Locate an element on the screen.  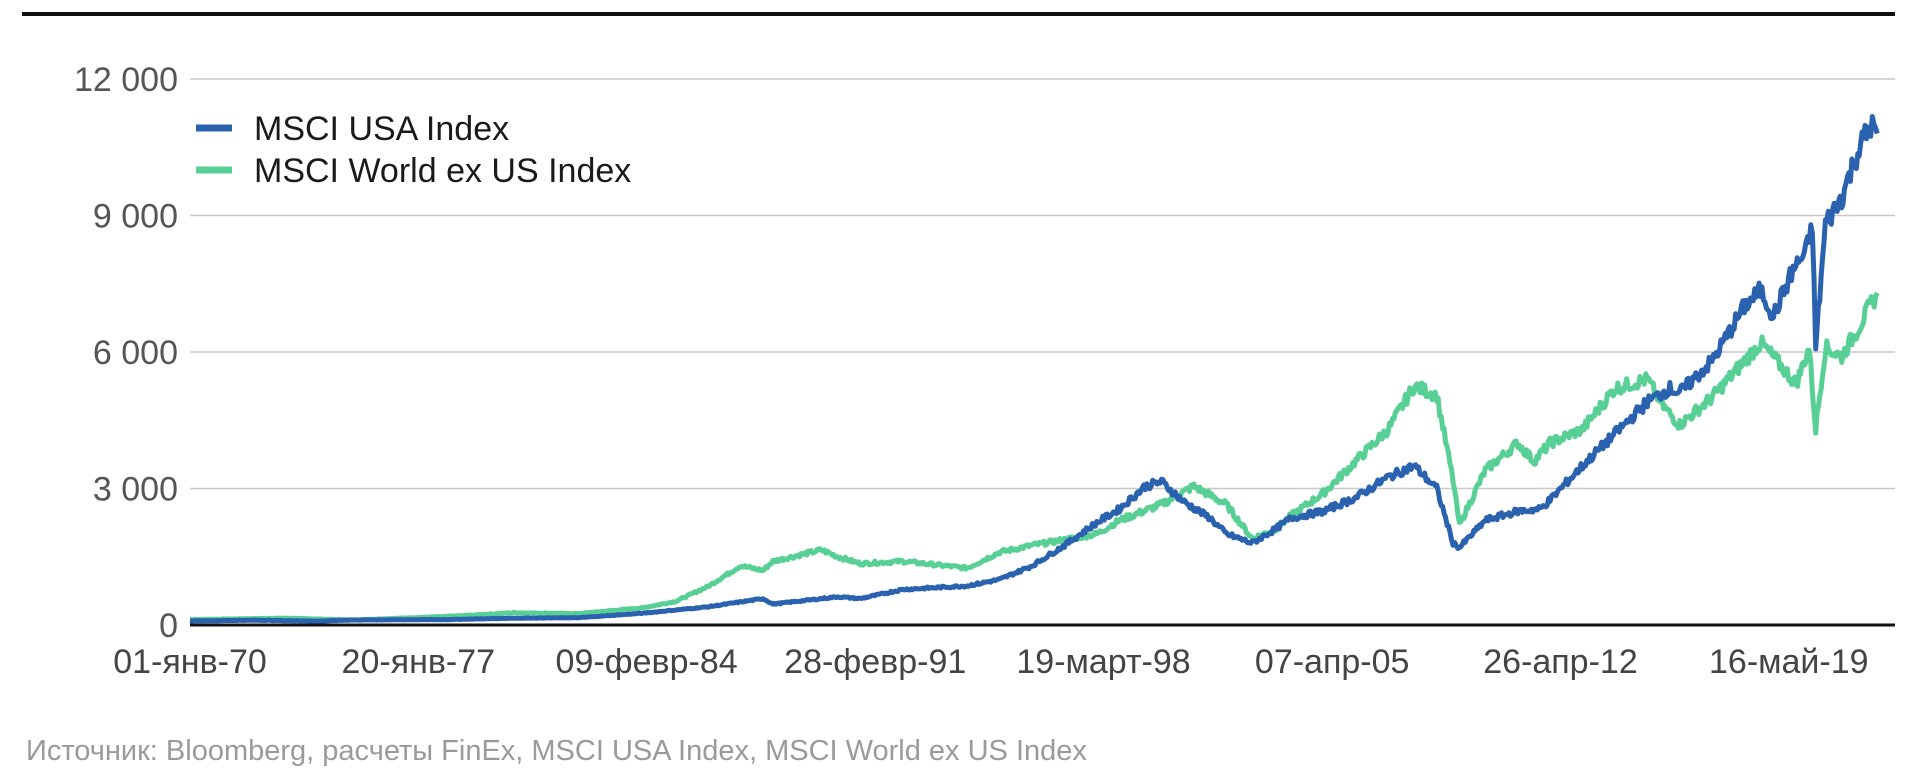
y-tick-label: 0 is located at coordinates (168, 626).